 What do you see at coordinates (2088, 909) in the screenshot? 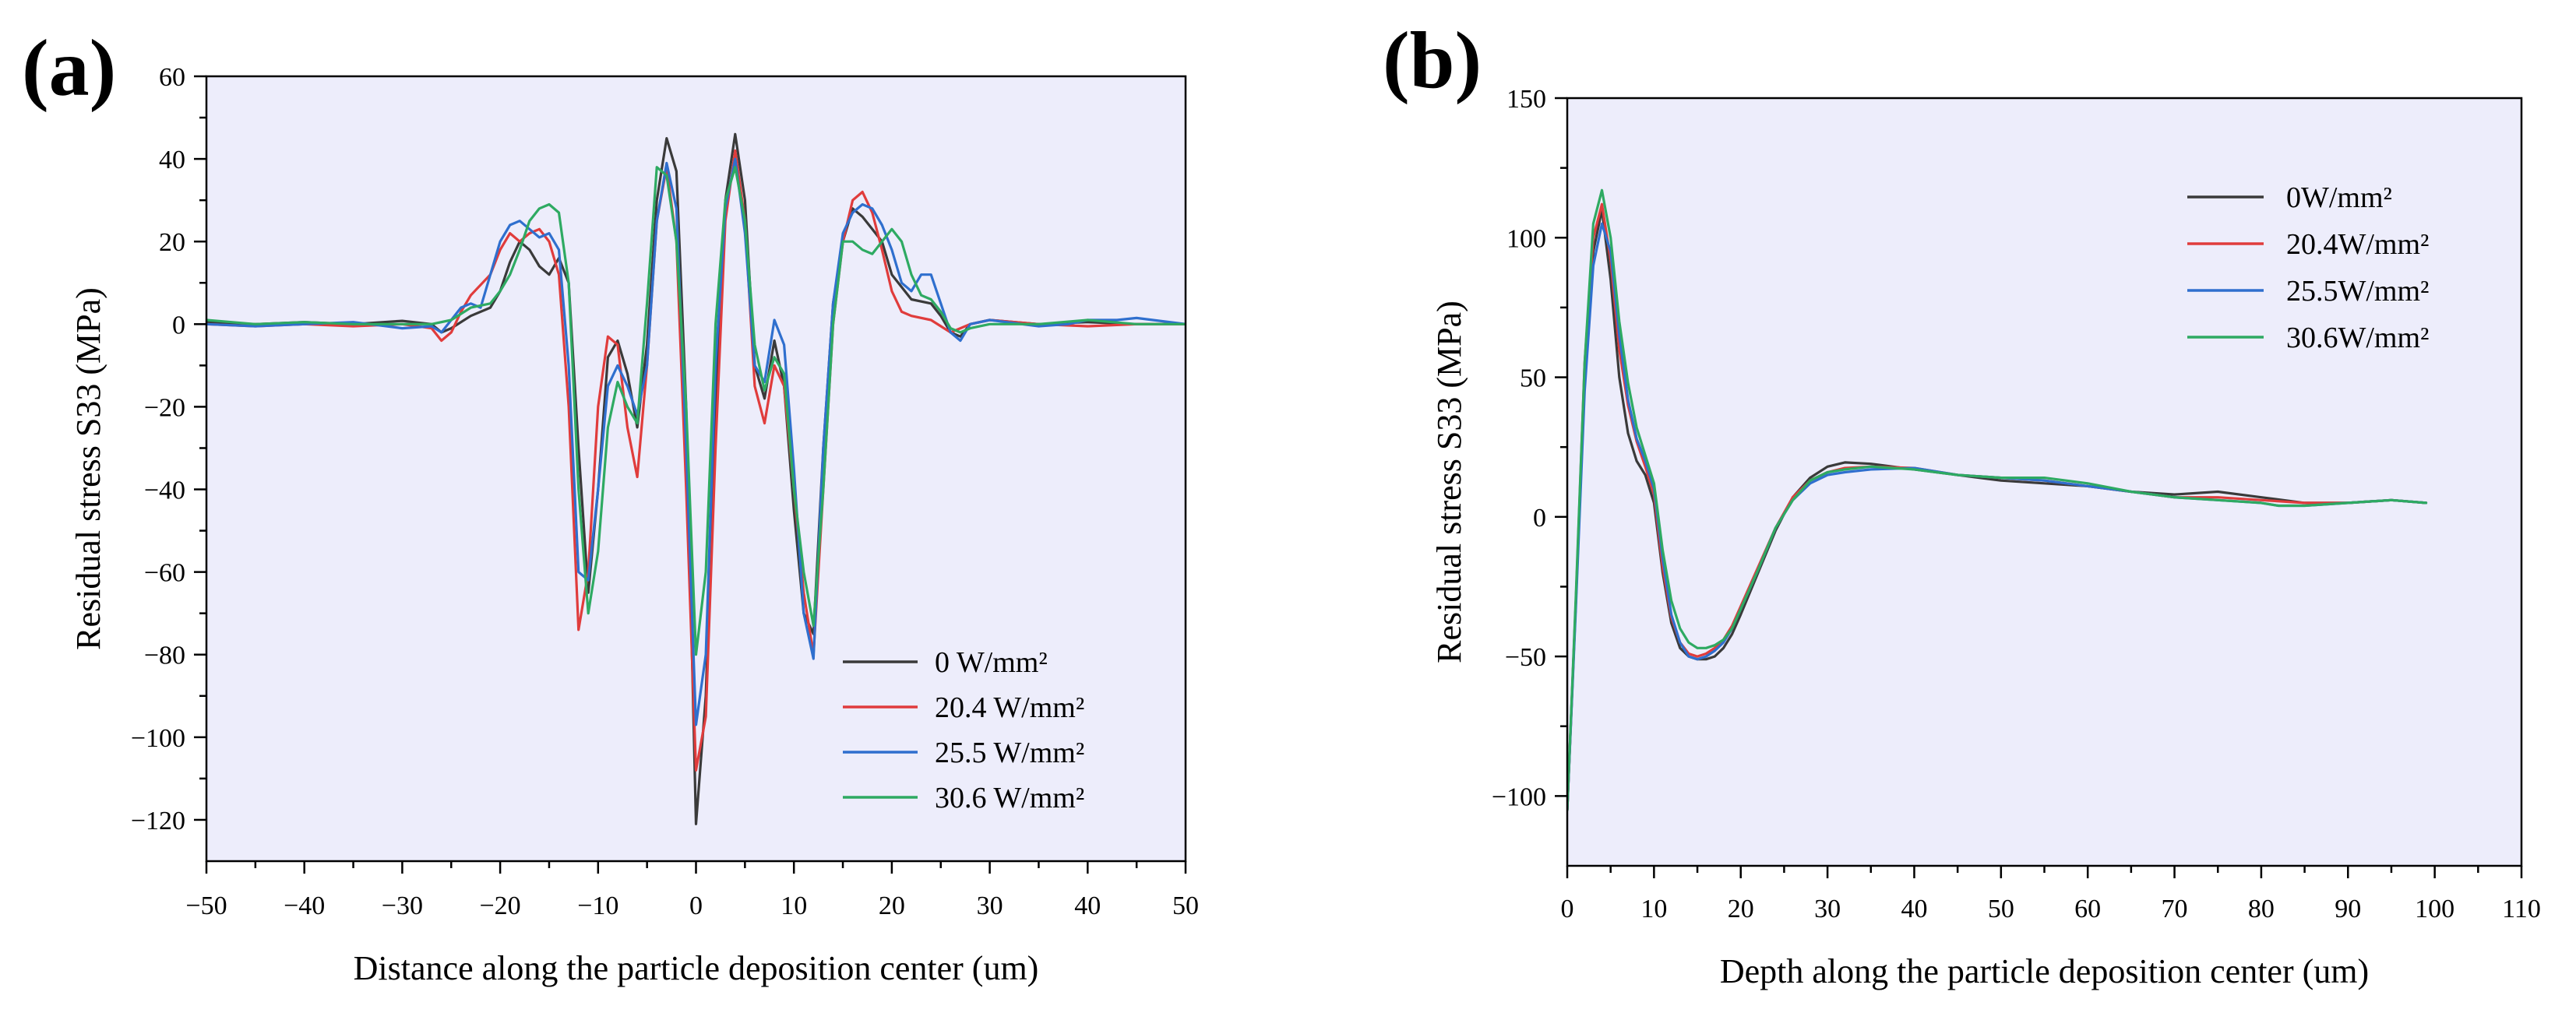
I see `x-tick-label: 60` at bounding box center [2088, 909].